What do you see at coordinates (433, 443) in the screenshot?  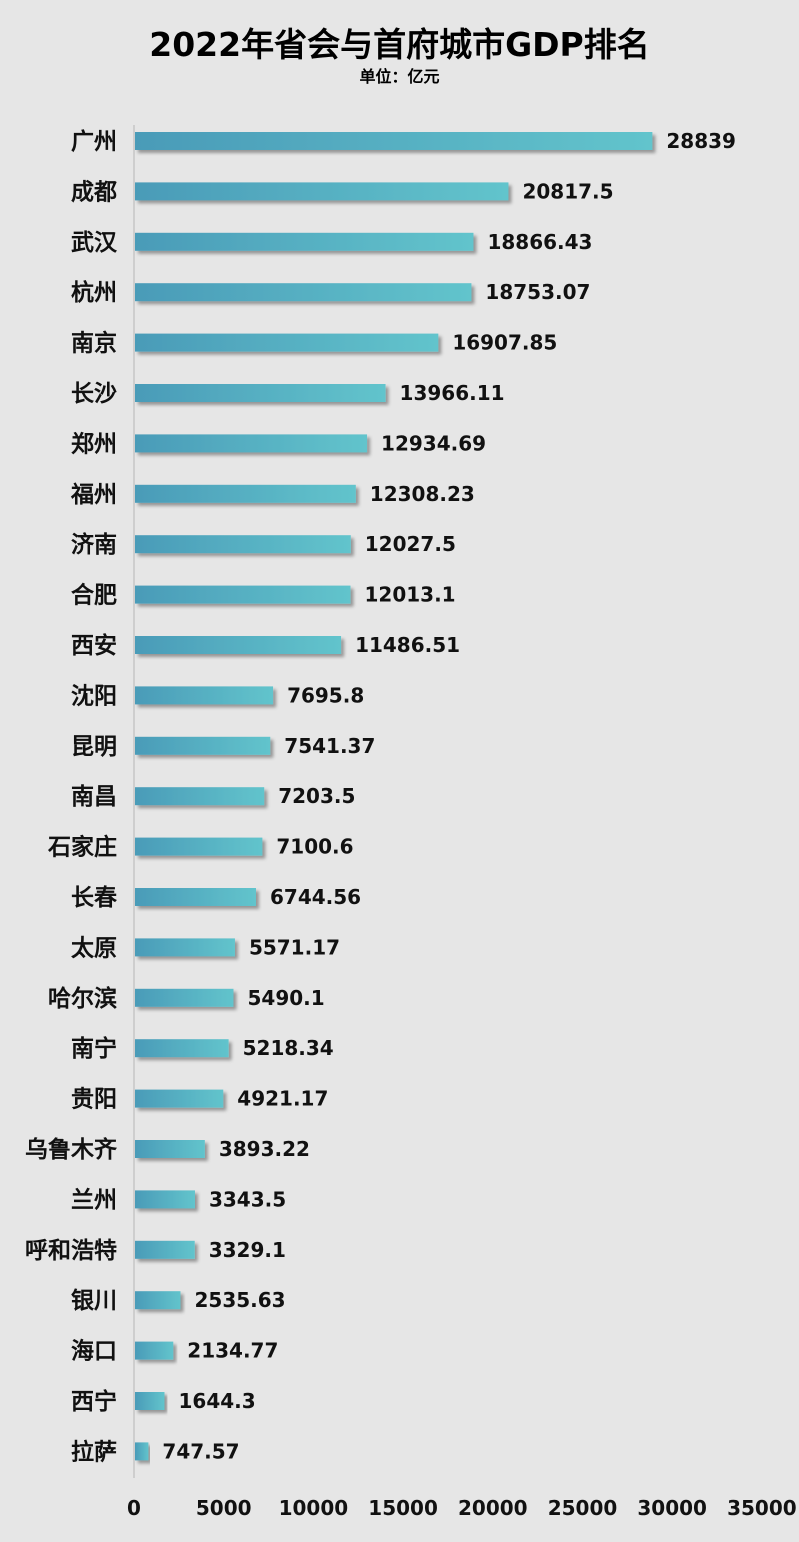 I see `value-label: 12934.69` at bounding box center [433, 443].